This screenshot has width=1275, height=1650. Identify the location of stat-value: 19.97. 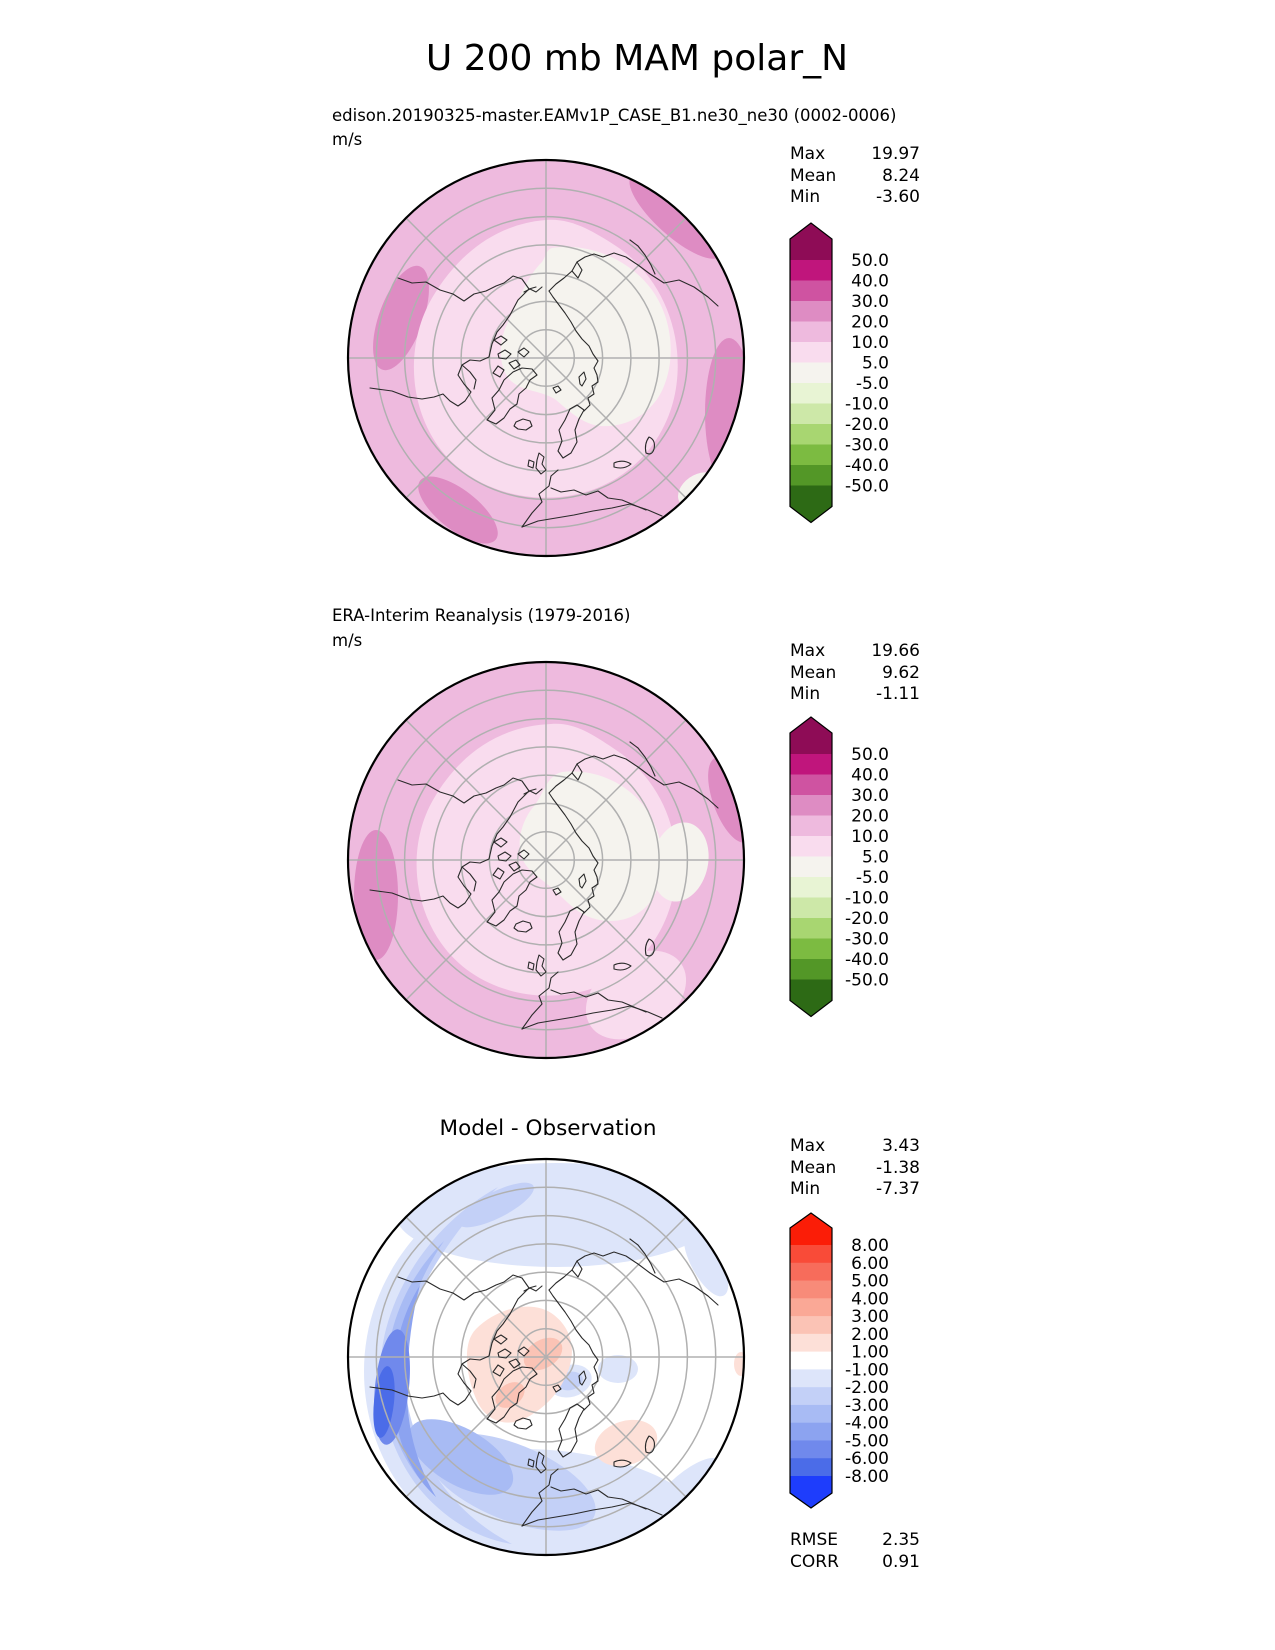
(895, 154).